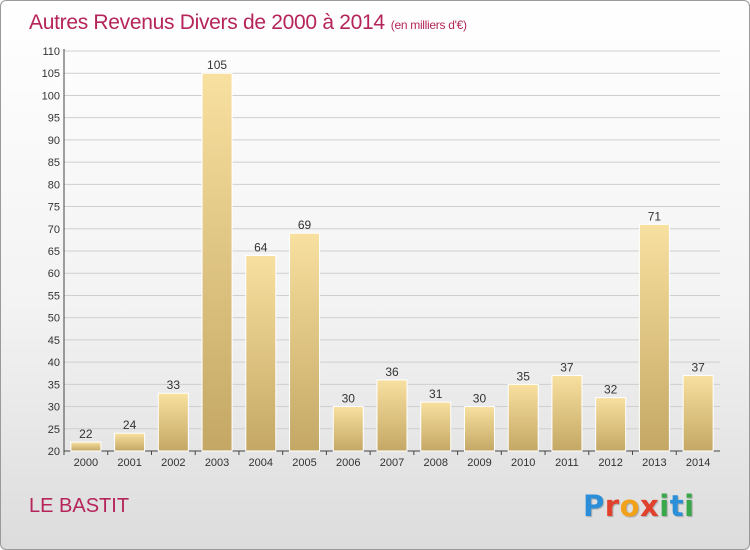 The image size is (750, 550). Describe the element at coordinates (54, 363) in the screenshot. I see `y-tick-label: 40` at that location.